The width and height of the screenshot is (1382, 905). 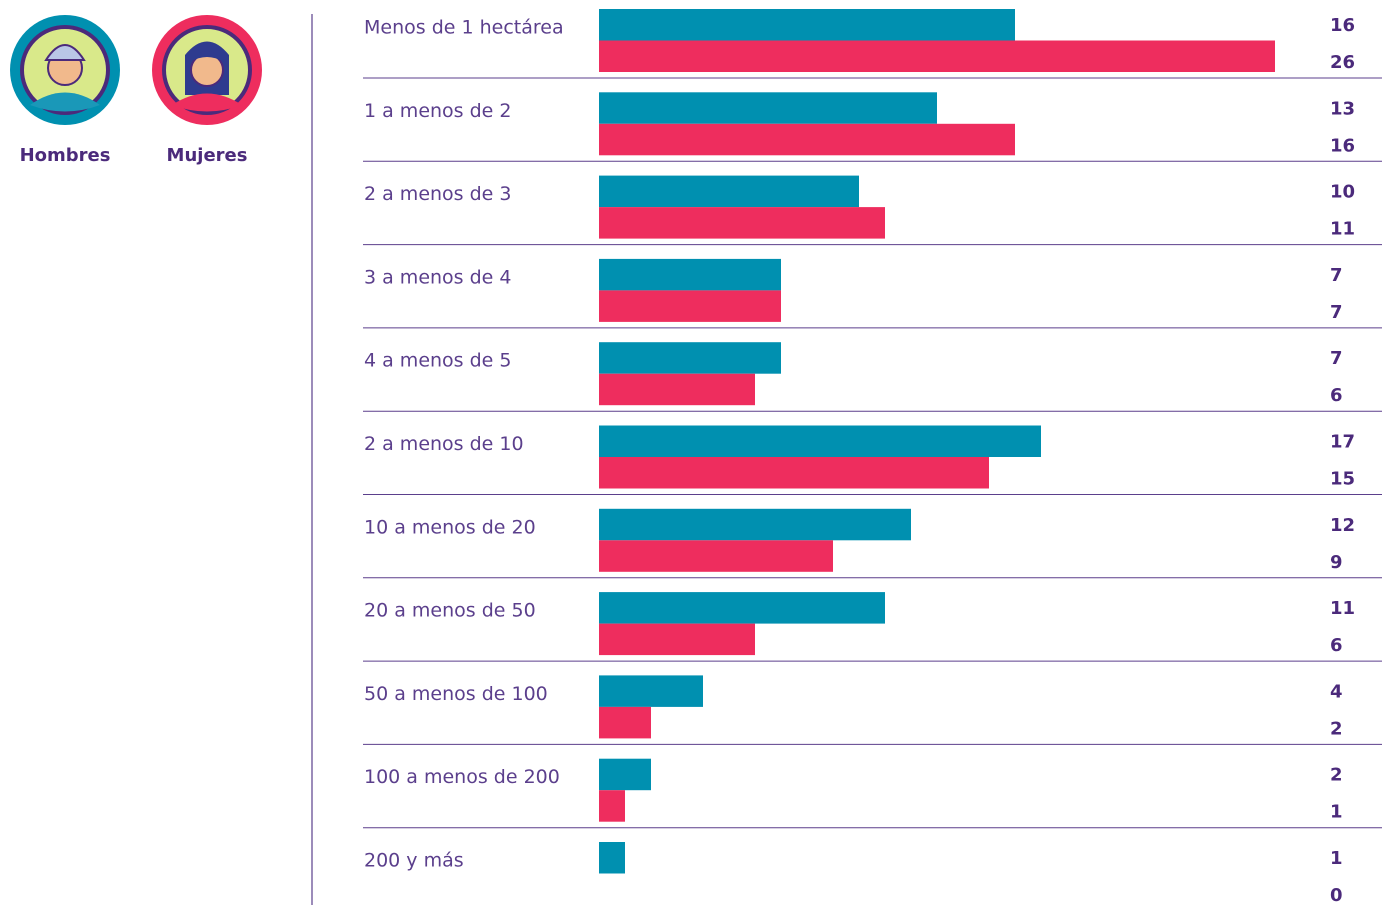 I want to click on value-label: 26, so click(x=1342, y=62).